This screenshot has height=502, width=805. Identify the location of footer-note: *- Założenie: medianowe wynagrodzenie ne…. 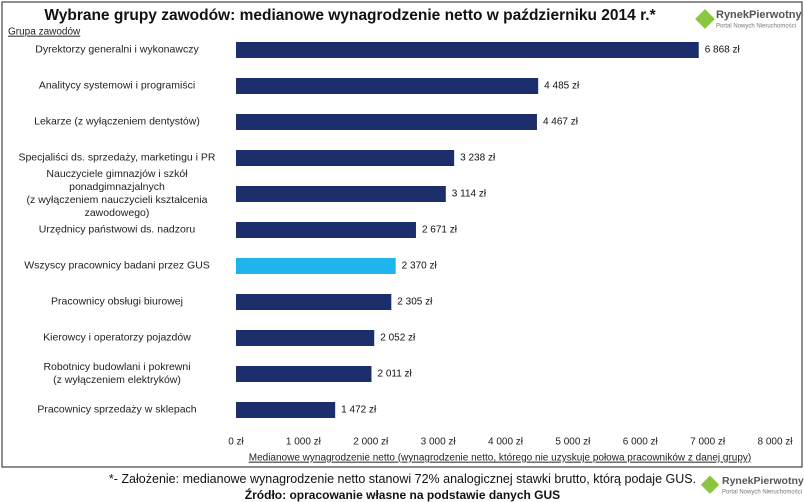
(402, 479).